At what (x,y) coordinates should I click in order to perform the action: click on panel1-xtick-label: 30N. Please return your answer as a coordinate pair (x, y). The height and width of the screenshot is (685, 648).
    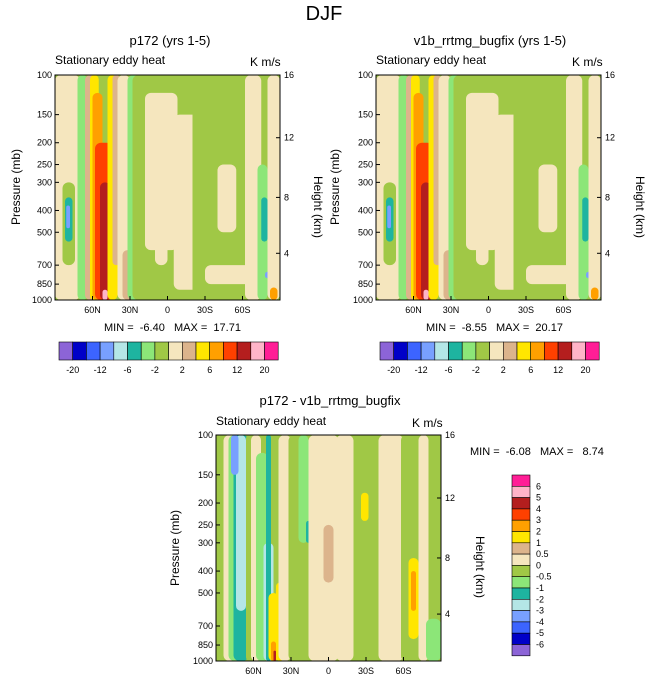
    Looking at the image, I should click on (130, 310).